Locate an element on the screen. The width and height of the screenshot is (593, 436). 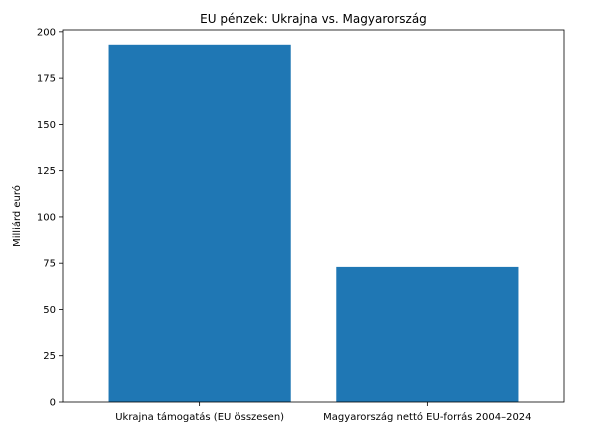
x-tick-label: Ukrajna támogatás (EU összesen) is located at coordinates (199, 417).